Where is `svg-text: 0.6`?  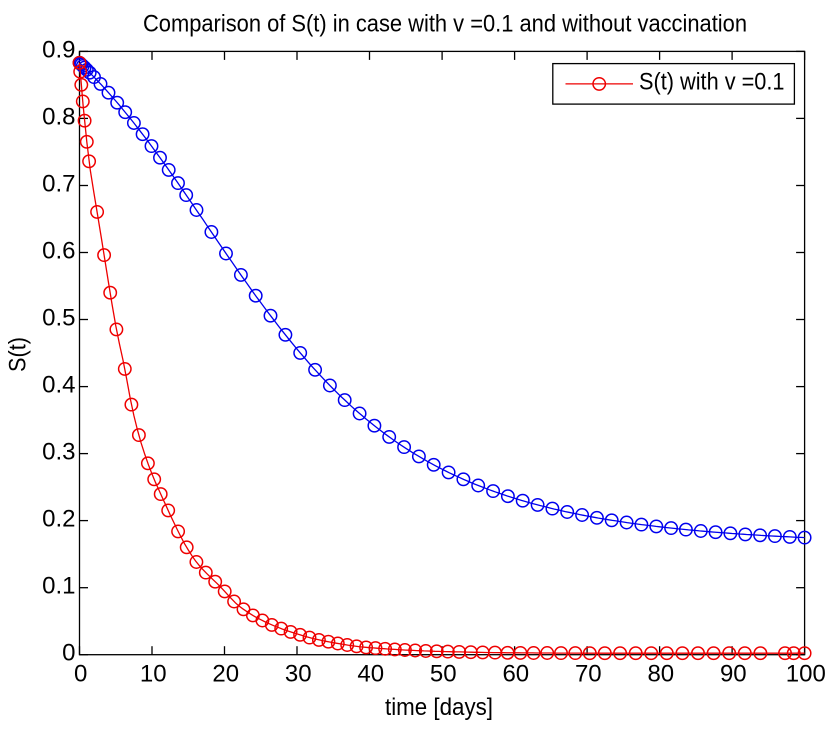
svg-text: 0.6 is located at coordinates (58, 251).